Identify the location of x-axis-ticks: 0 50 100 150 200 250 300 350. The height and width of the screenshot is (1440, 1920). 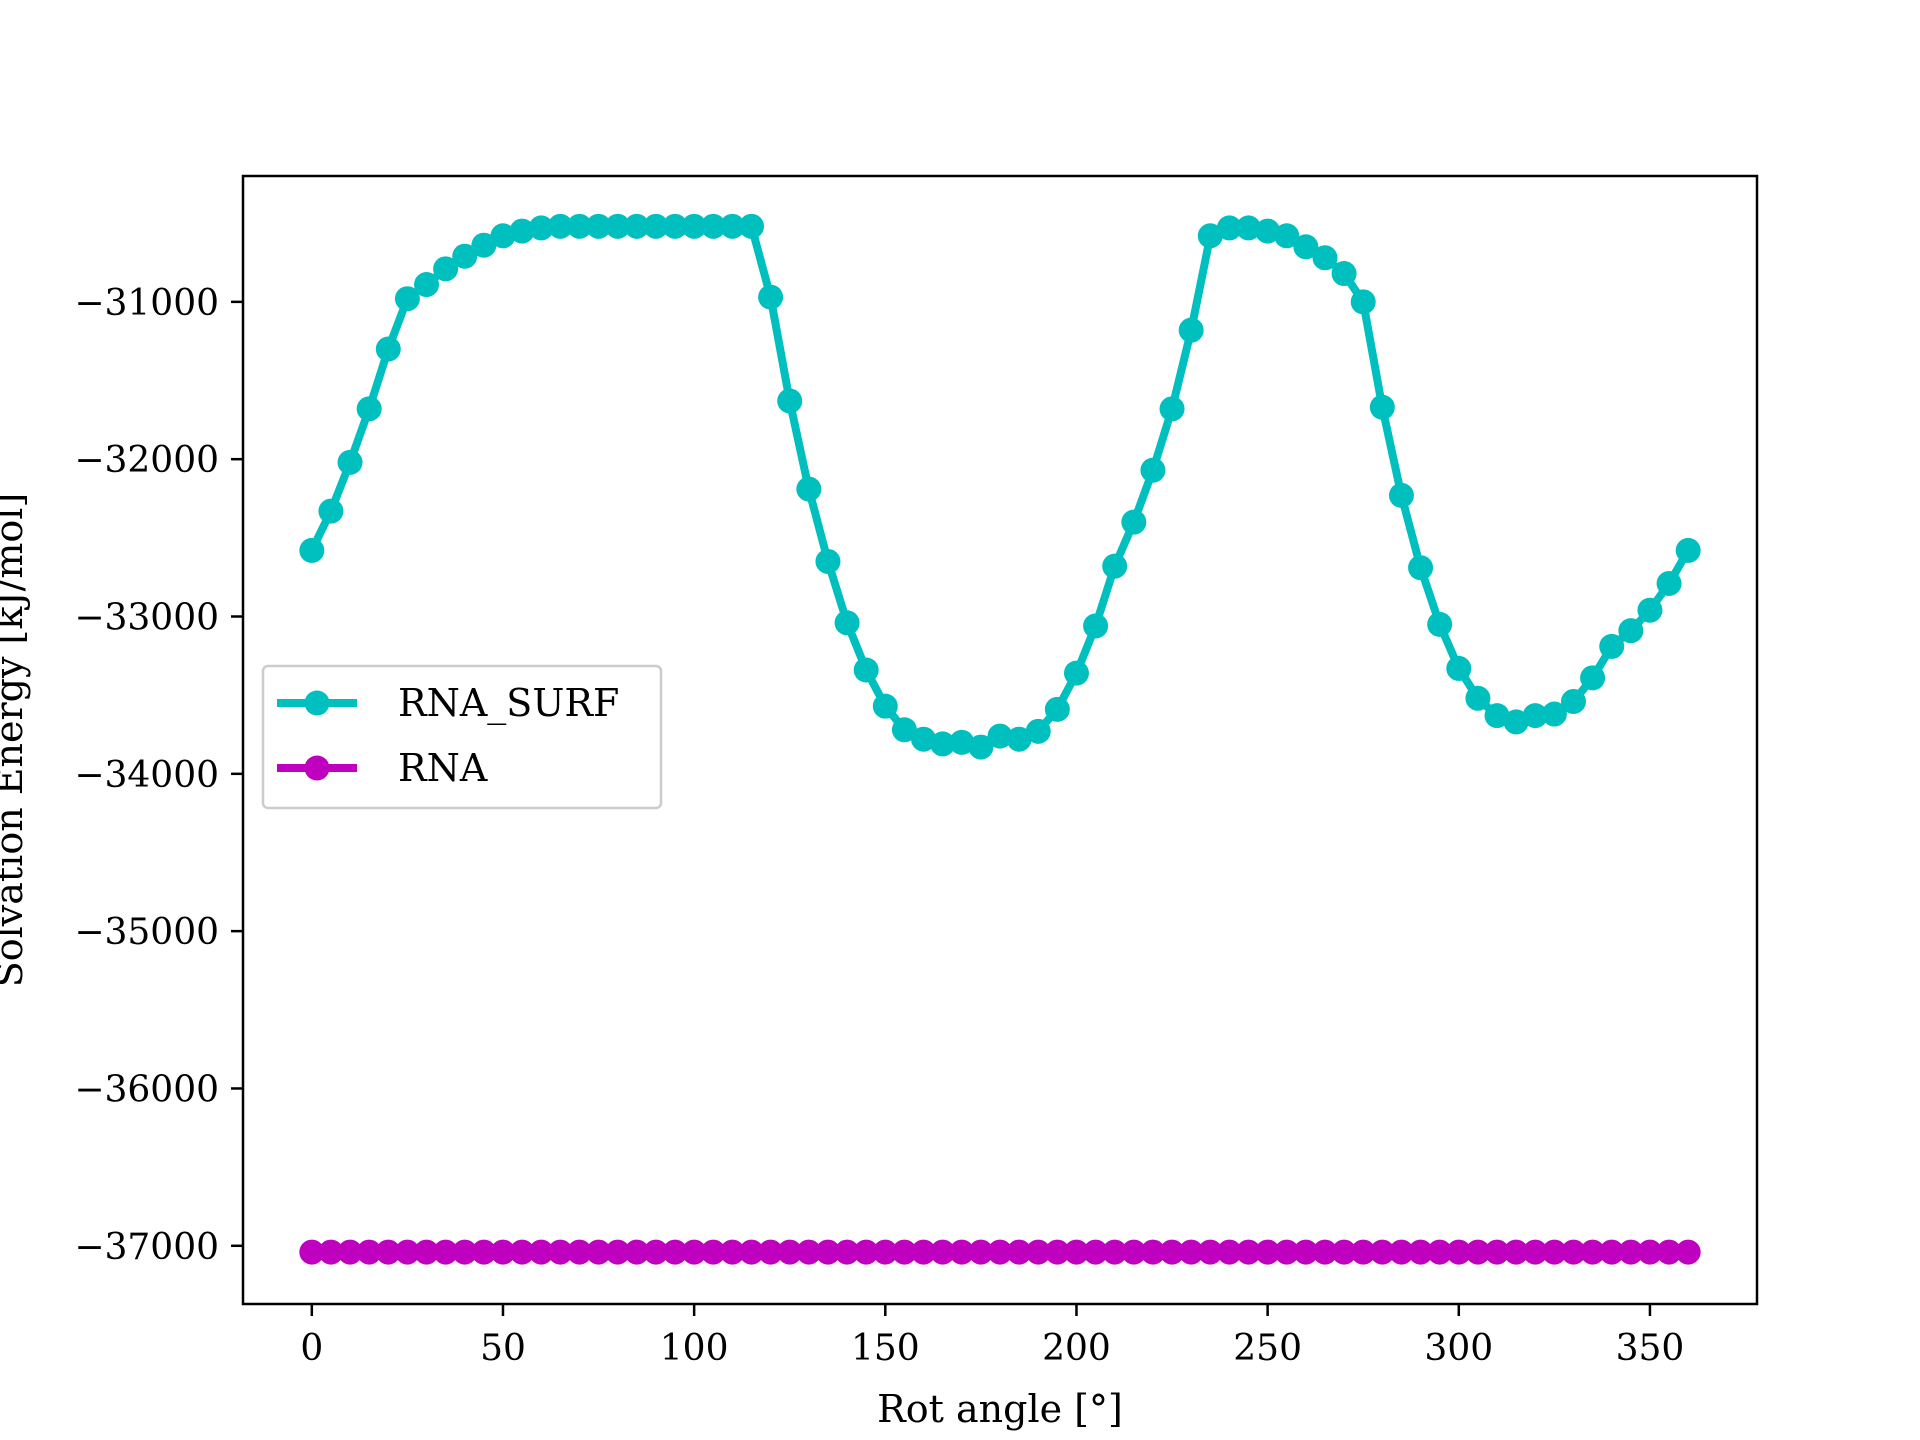
(992, 1336).